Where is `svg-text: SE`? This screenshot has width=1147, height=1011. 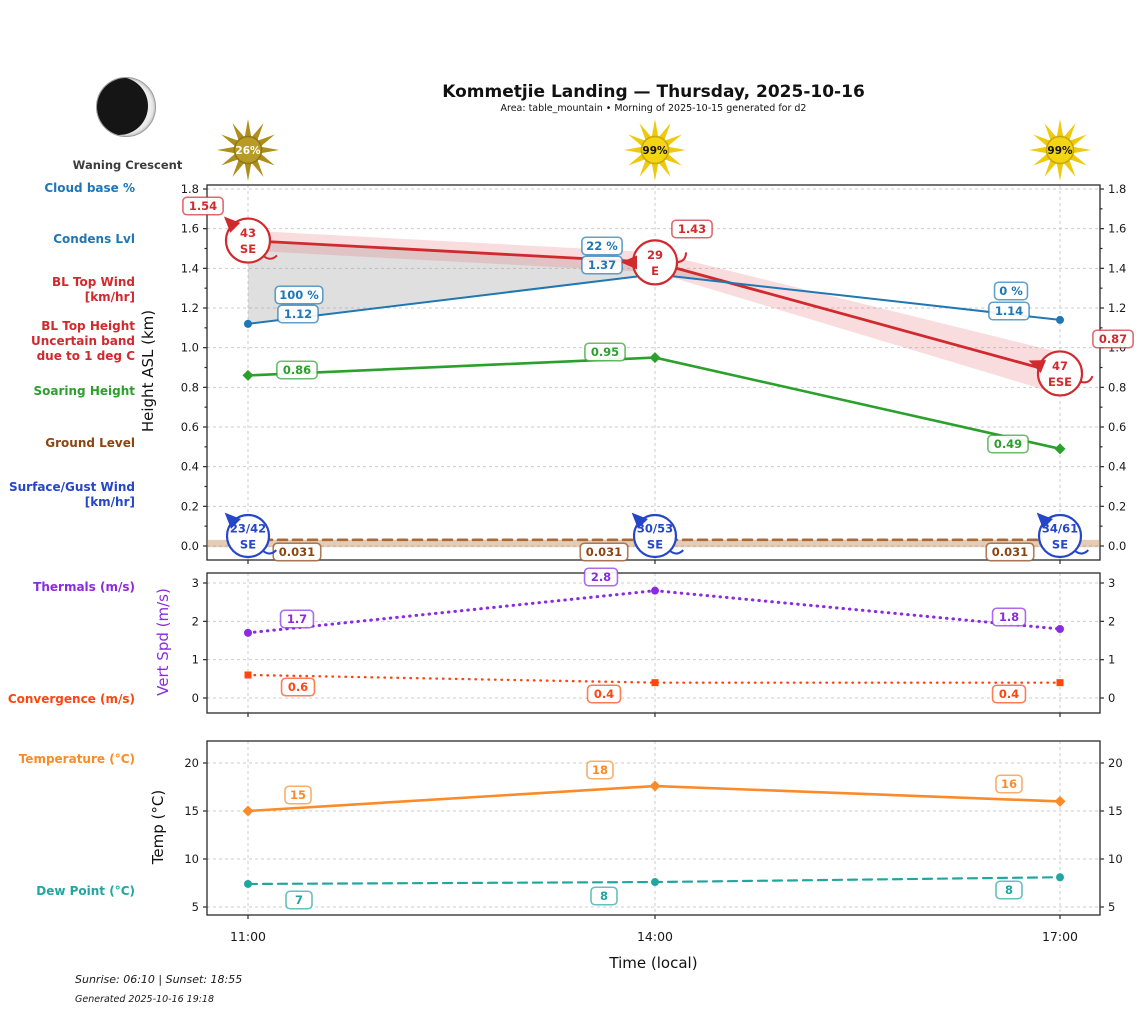 svg-text: SE is located at coordinates (1060, 545).